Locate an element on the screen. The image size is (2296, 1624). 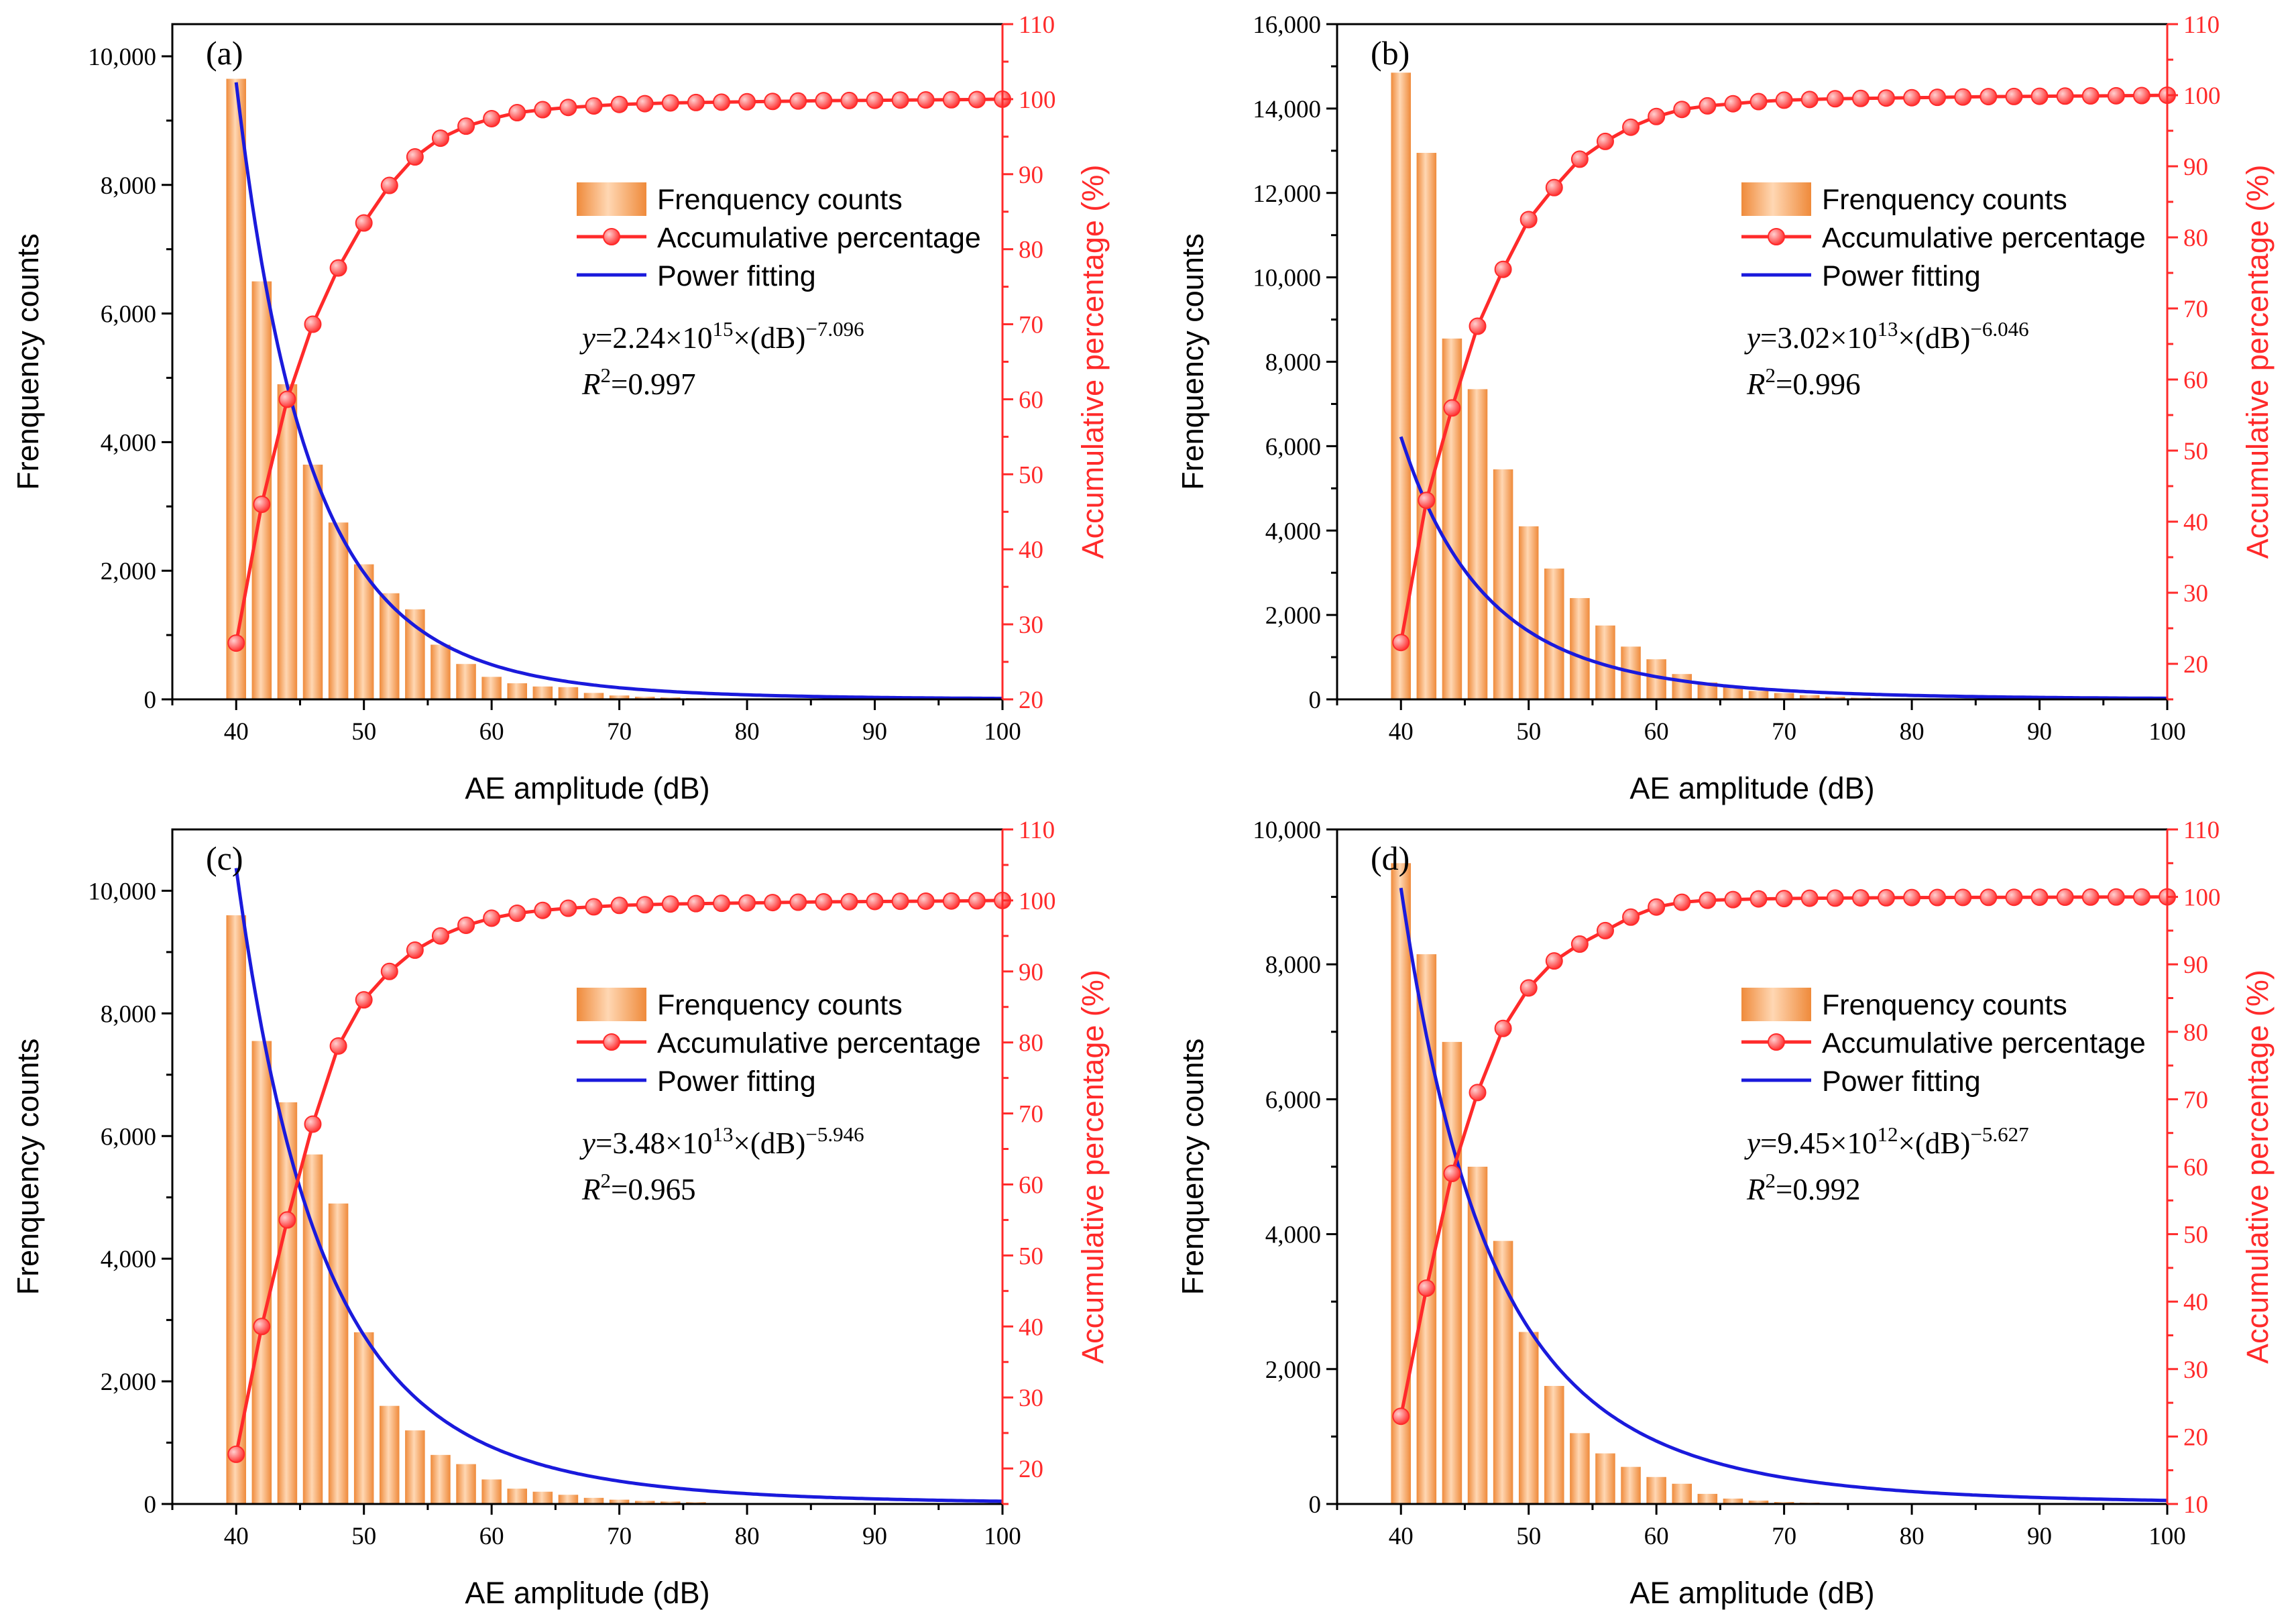
fit-equation: y=9.45×1012×(dB)−5.627 is located at coordinates (1886, 1141).